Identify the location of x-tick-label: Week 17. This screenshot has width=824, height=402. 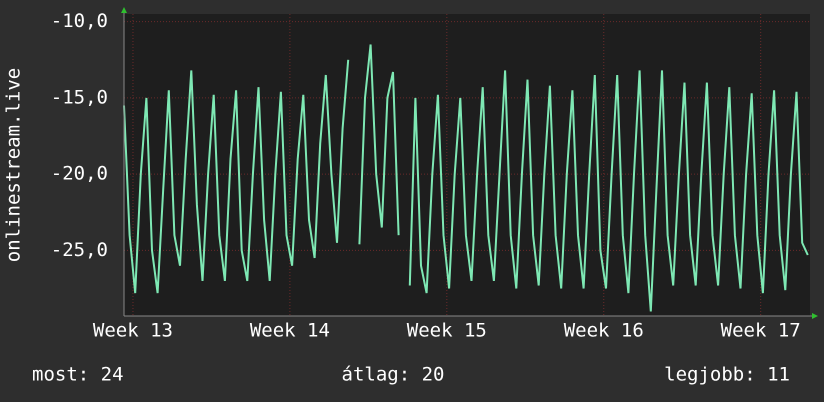
(761, 331).